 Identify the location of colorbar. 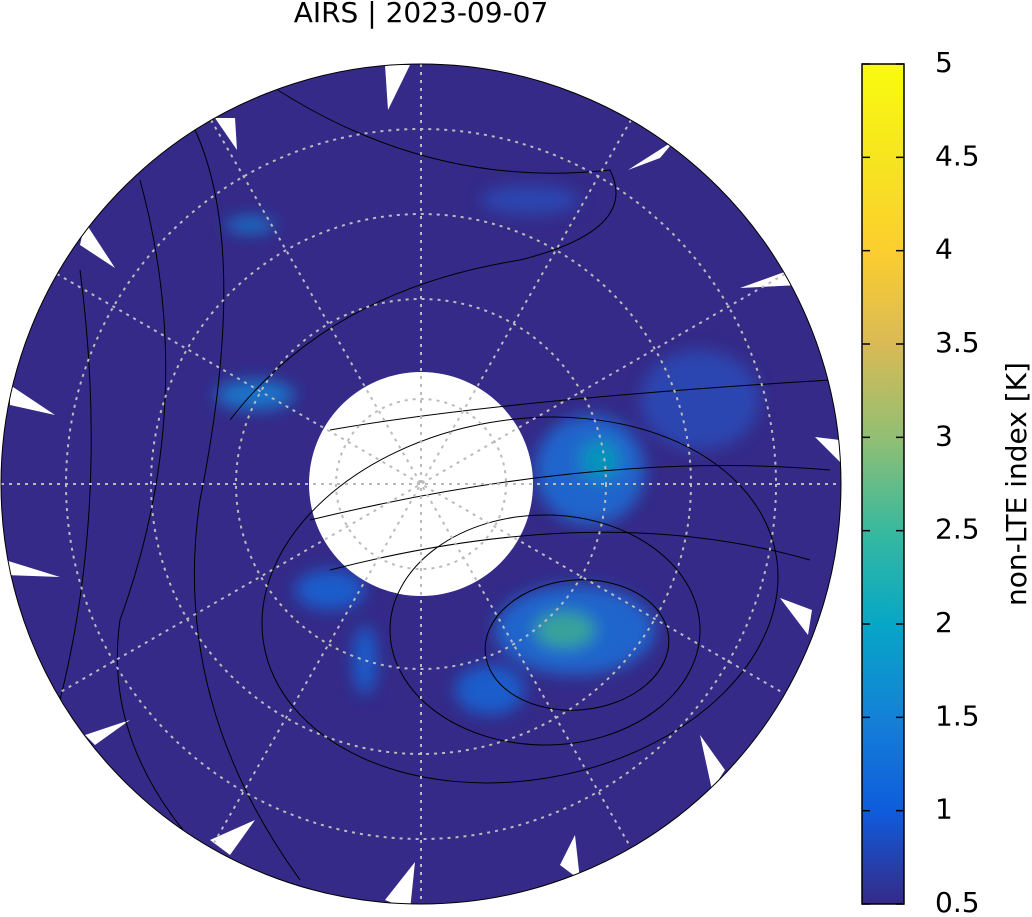
(883, 484).